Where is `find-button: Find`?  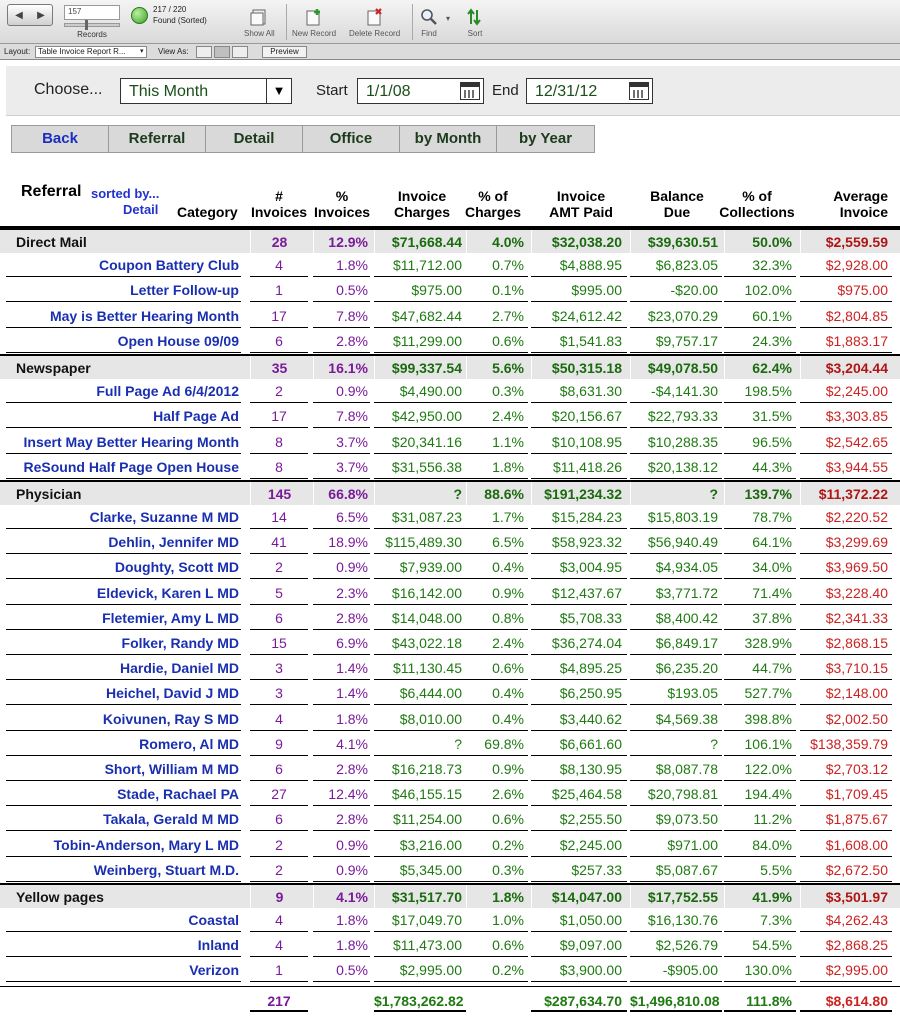
find-button: Find is located at coordinates (429, 23).